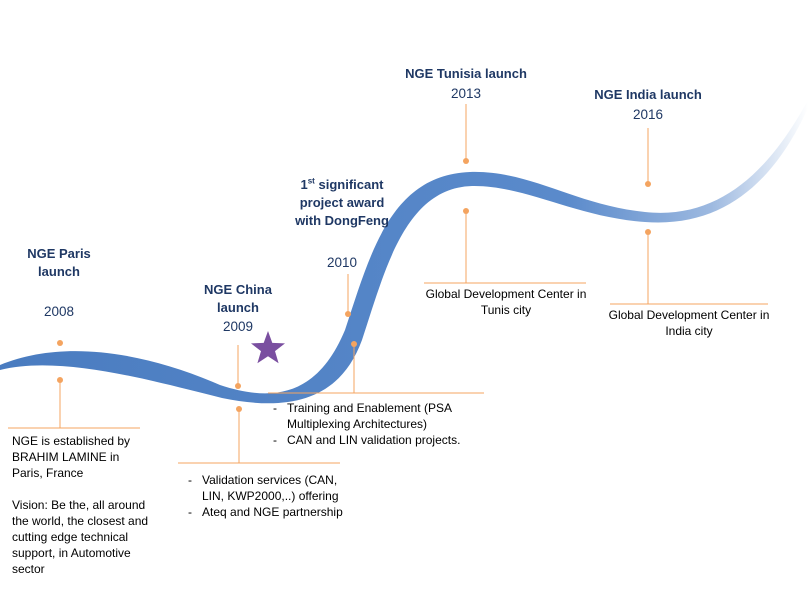 The width and height of the screenshot is (808, 595). What do you see at coordinates (268, 347) in the screenshot?
I see `star-icon` at bounding box center [268, 347].